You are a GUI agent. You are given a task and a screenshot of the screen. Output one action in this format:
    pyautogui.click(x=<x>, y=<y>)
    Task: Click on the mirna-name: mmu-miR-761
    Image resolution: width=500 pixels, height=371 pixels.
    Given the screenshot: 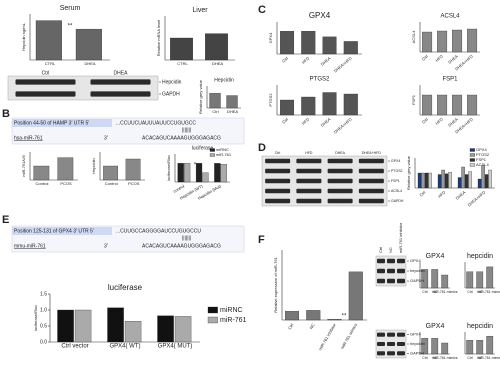 What is the action you would take?
    pyautogui.click(x=30, y=246)
    